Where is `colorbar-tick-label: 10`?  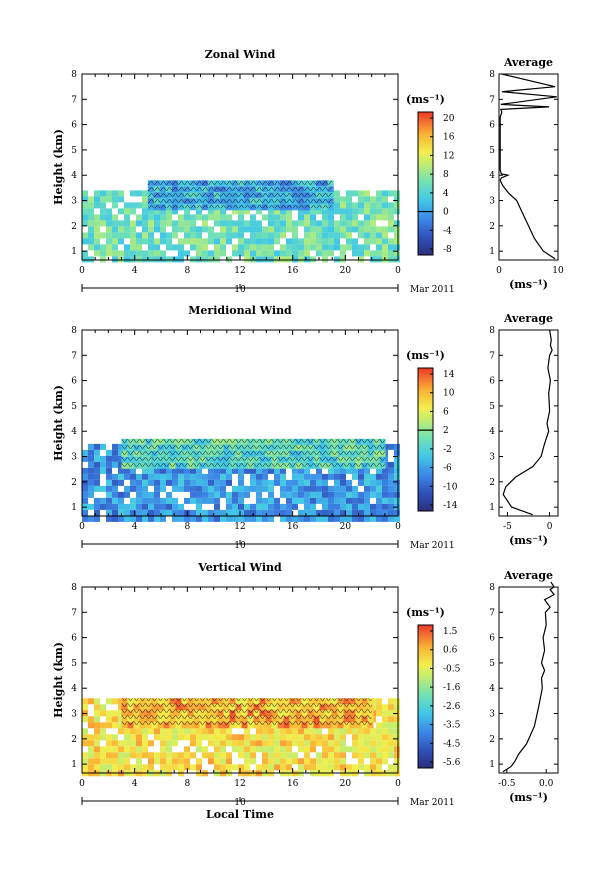 colorbar-tick-label: 10 is located at coordinates (449, 394).